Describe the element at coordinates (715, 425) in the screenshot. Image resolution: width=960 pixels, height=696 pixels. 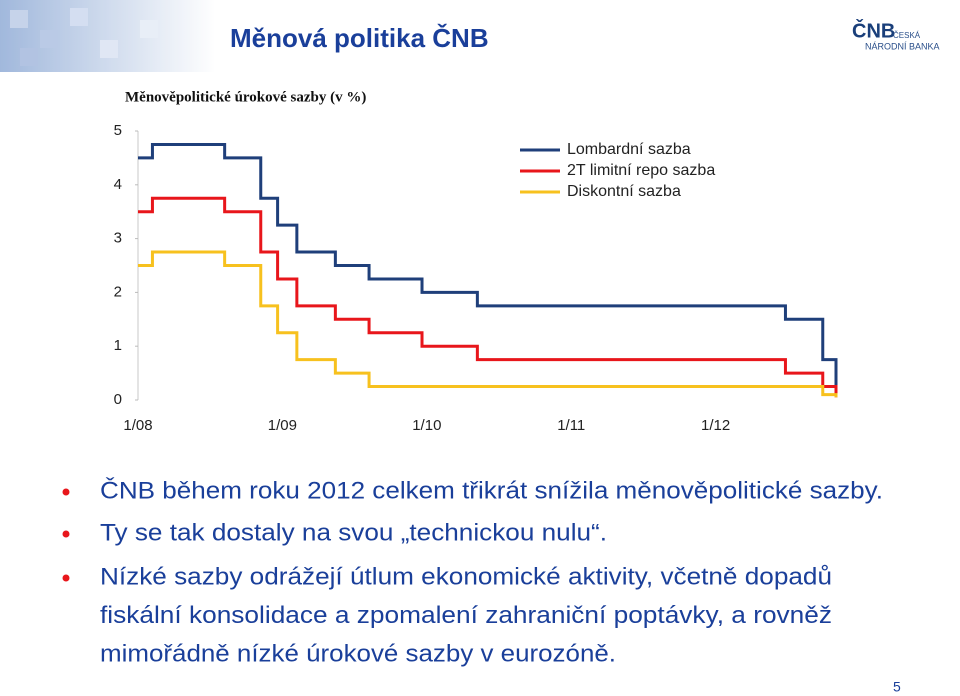
I see `x-tick-label: 1/12` at that location.